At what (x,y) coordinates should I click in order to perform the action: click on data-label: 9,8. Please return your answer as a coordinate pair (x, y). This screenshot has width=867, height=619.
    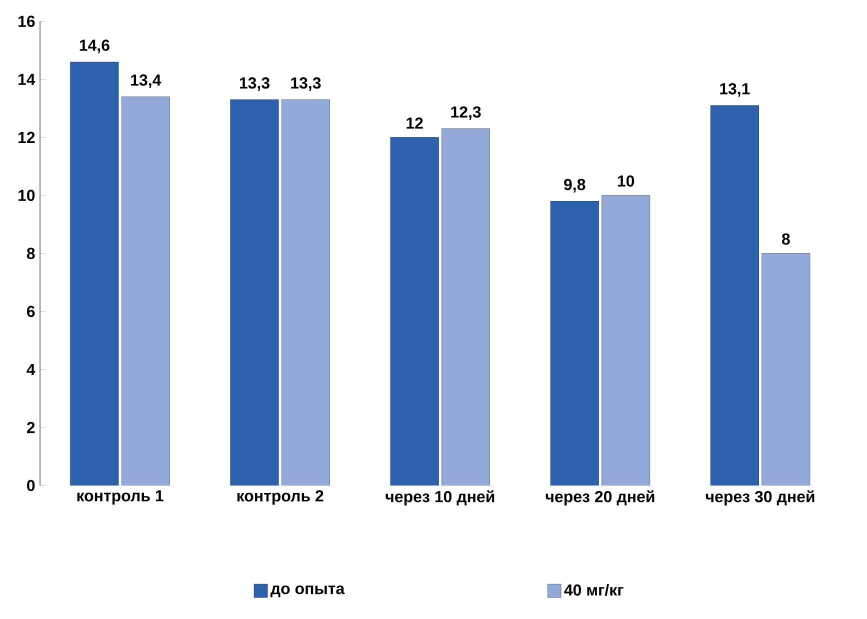
    Looking at the image, I should click on (575, 185).